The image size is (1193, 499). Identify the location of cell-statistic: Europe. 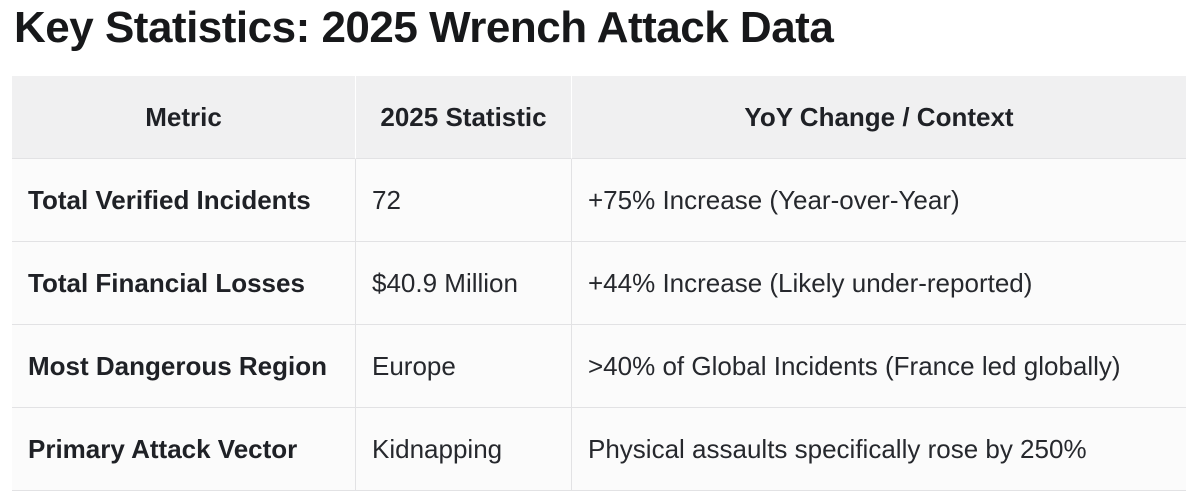
(463, 367).